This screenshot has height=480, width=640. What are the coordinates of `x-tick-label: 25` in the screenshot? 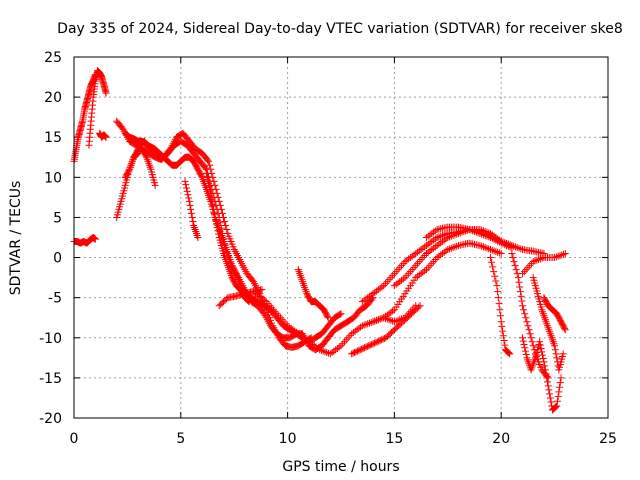 It's located at (608, 439).